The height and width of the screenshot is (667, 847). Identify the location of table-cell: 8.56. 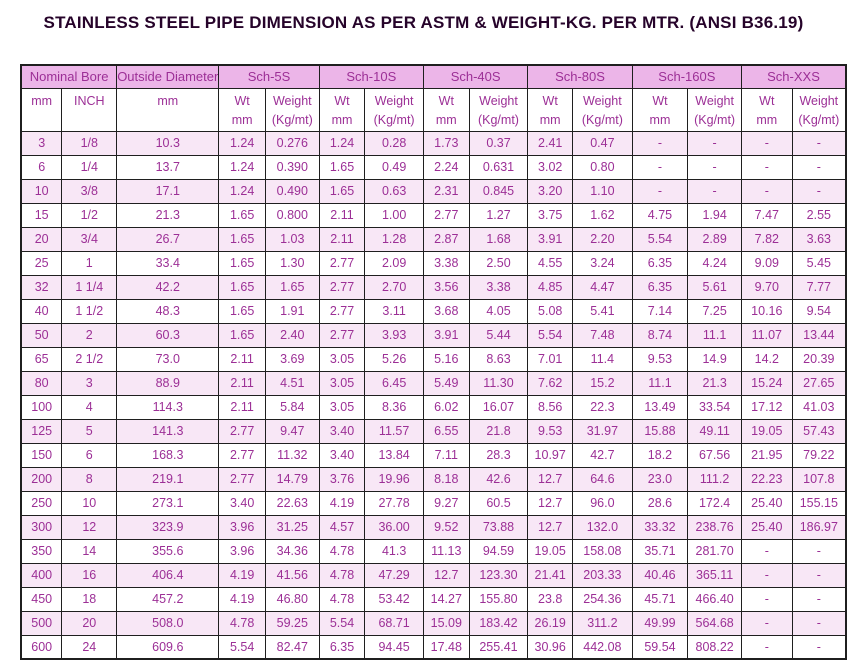
(550, 407).